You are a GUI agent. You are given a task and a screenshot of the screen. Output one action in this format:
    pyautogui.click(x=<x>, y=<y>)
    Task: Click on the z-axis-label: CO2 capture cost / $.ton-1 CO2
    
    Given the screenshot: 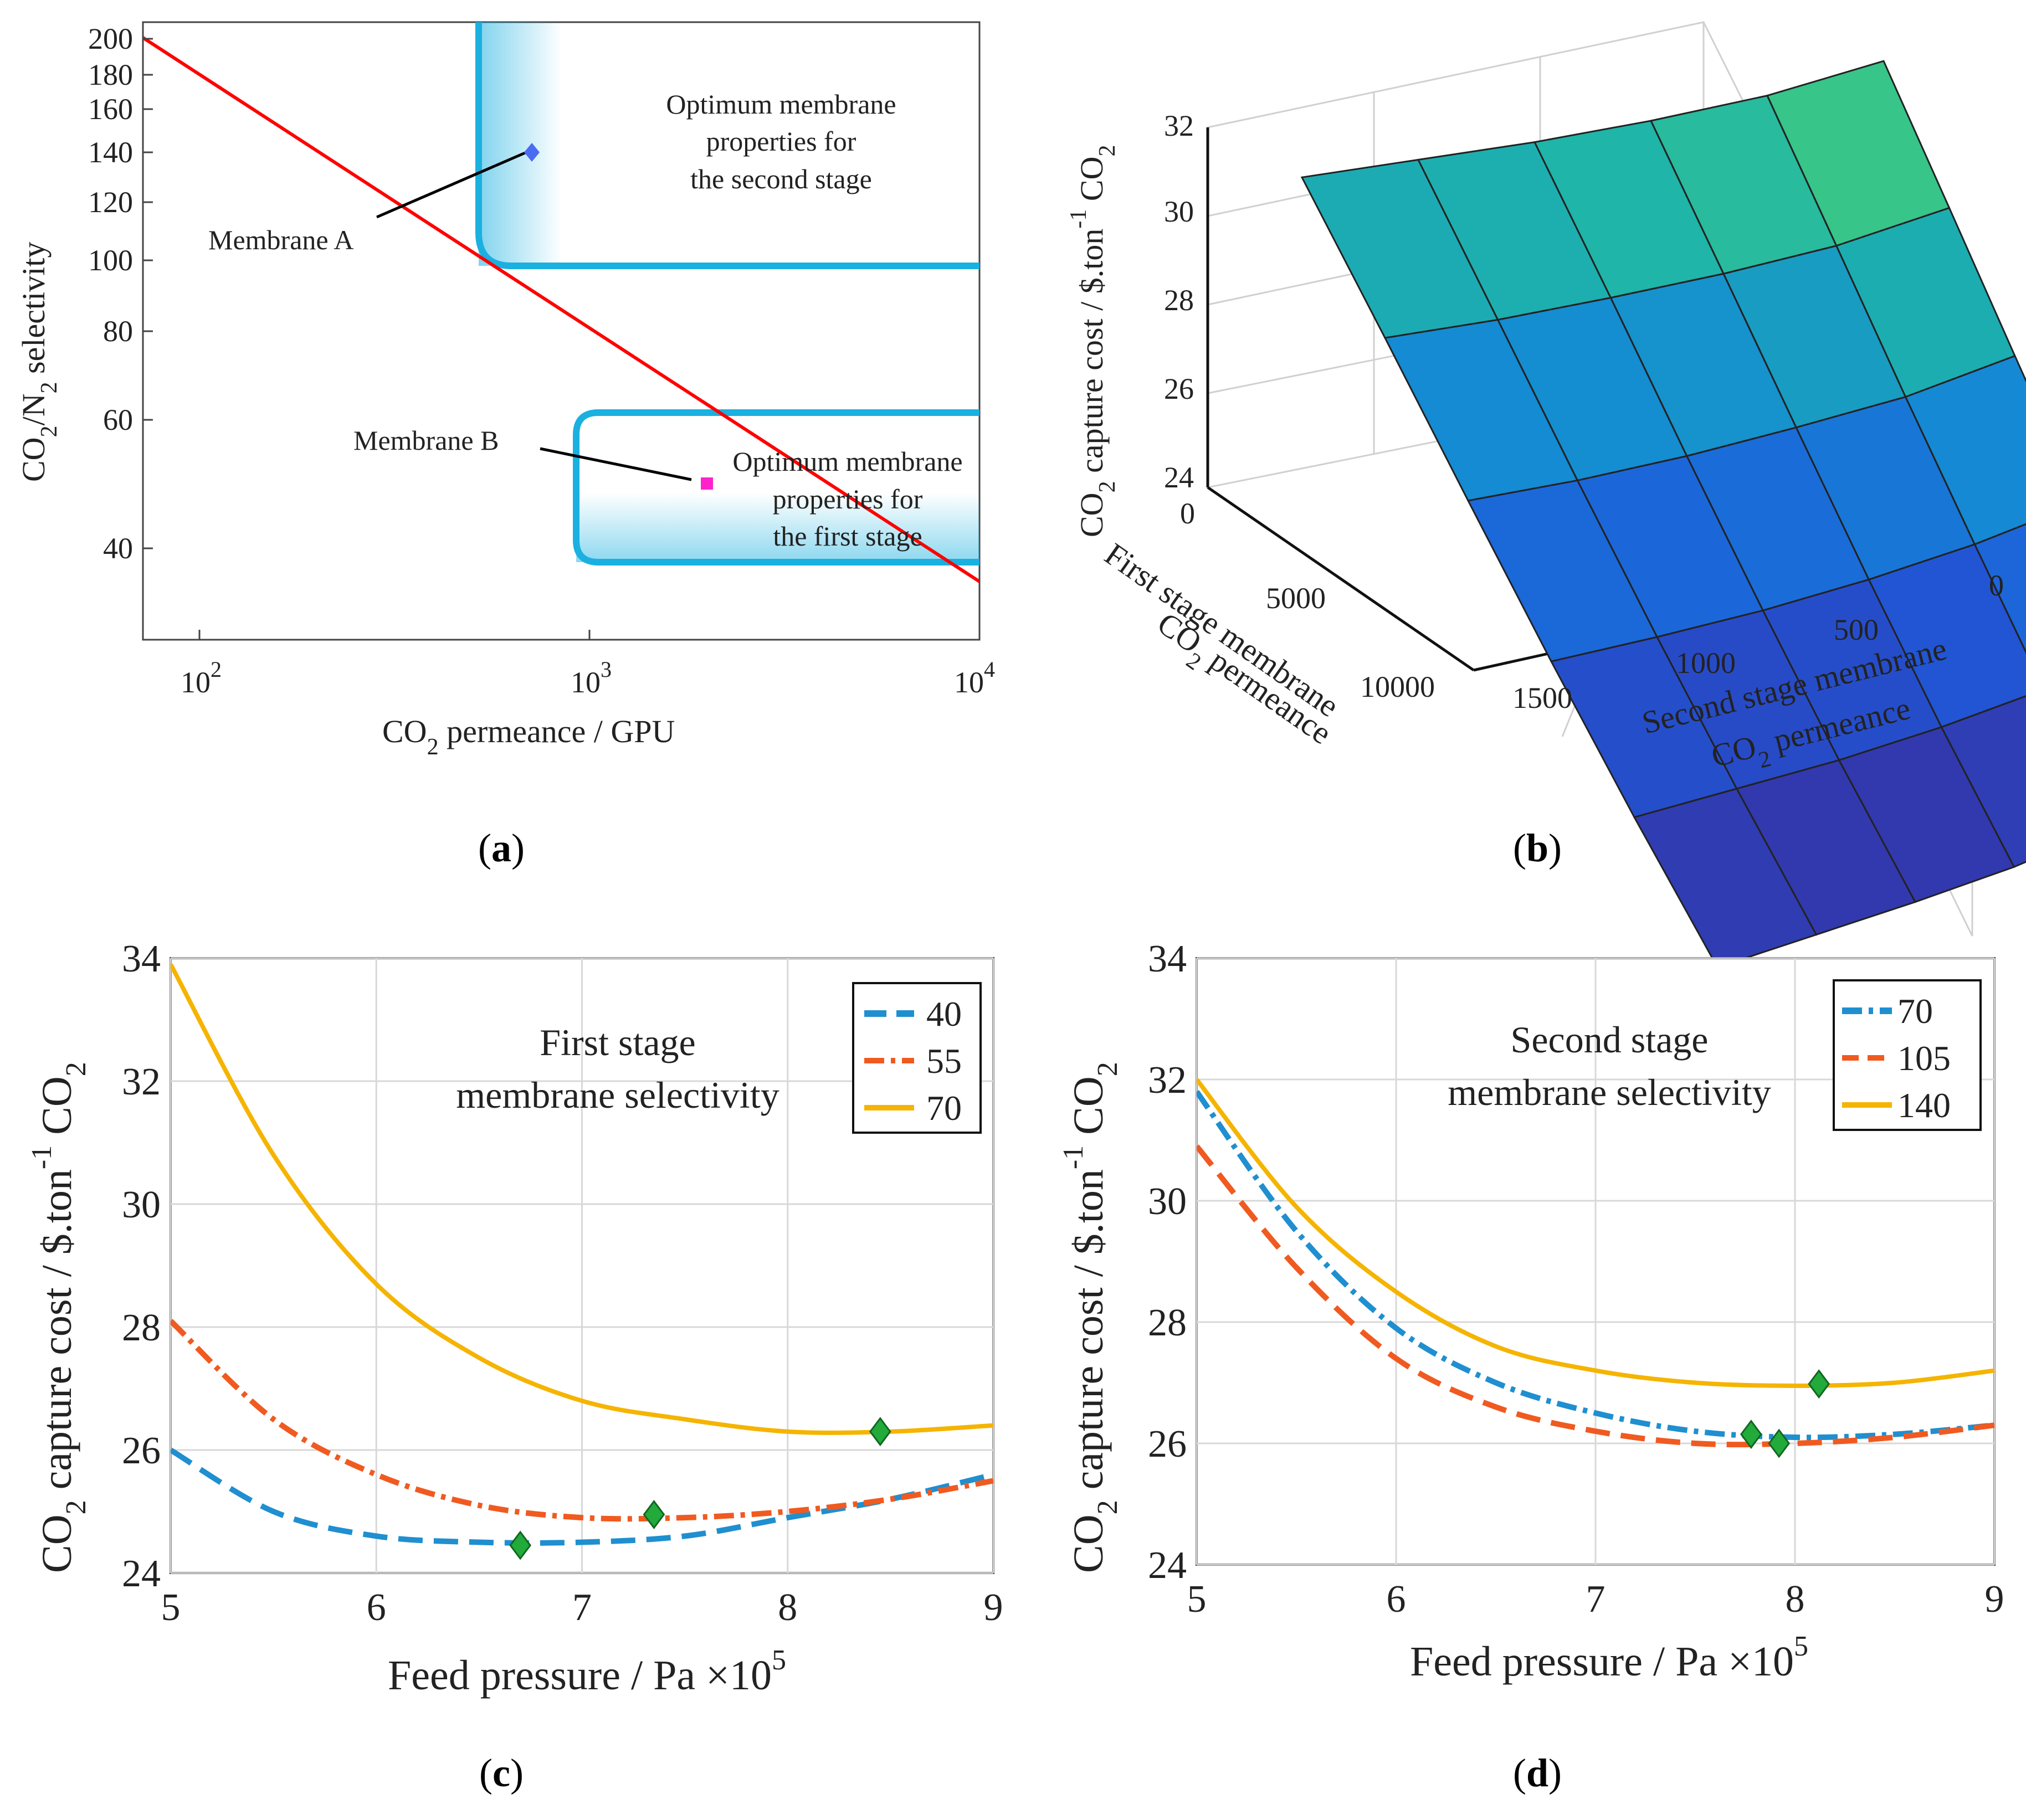 What is the action you would take?
    pyautogui.click(x=1093, y=341)
    